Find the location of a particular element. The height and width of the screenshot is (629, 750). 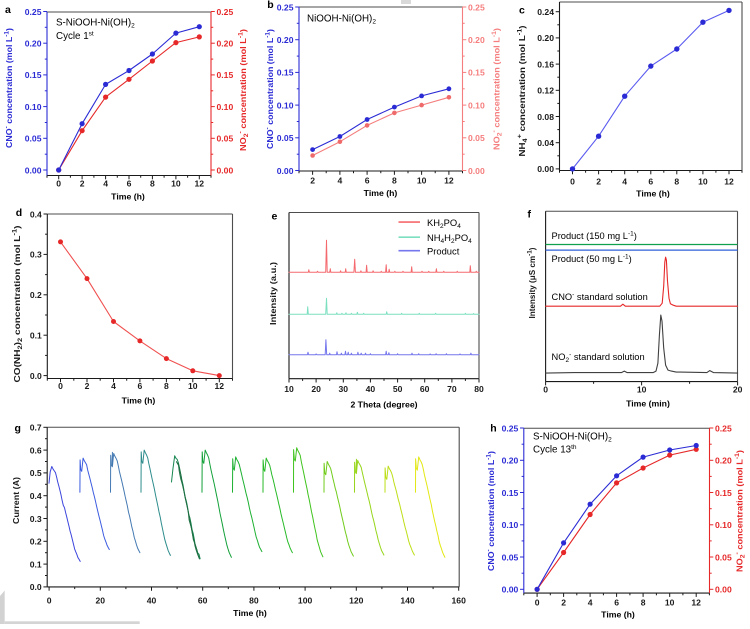

svg-text: 0.04 is located at coordinates (545, 143).